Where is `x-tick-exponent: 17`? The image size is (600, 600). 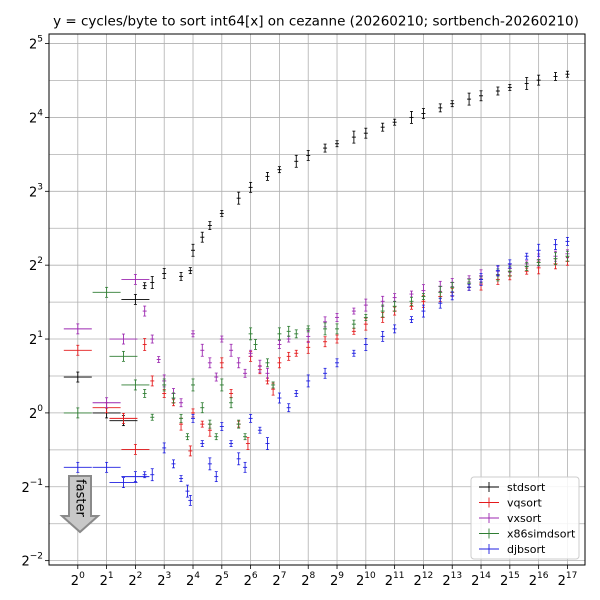 x-tick-exponent: 17 is located at coordinates (571, 576).